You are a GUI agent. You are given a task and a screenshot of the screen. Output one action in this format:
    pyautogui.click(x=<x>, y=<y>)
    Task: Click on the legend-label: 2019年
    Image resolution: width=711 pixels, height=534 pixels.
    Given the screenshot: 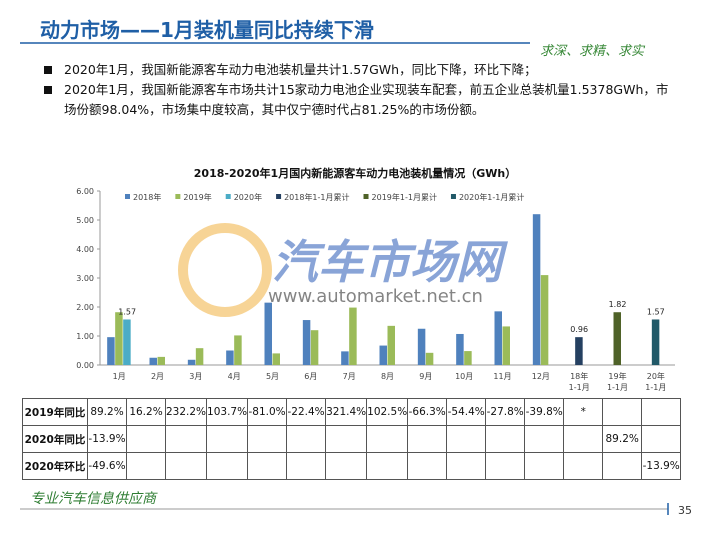 What is the action you would take?
    pyautogui.click(x=197, y=197)
    